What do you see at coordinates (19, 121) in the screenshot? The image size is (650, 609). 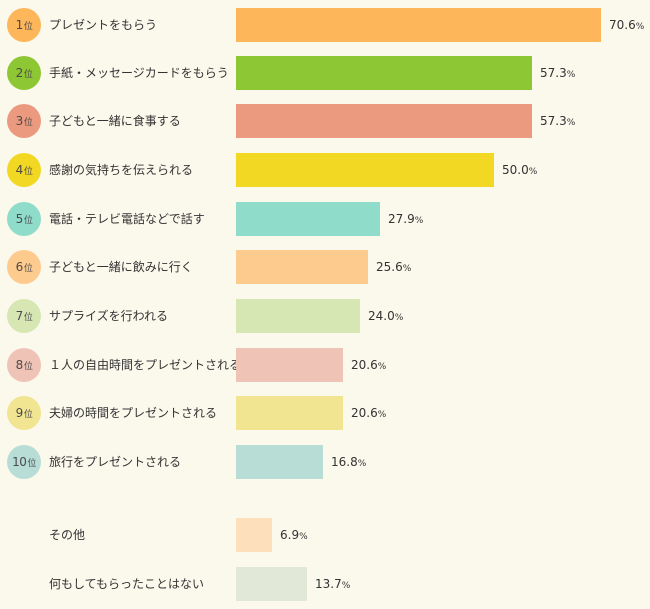 I see `rank-number: 3` at bounding box center [19, 121].